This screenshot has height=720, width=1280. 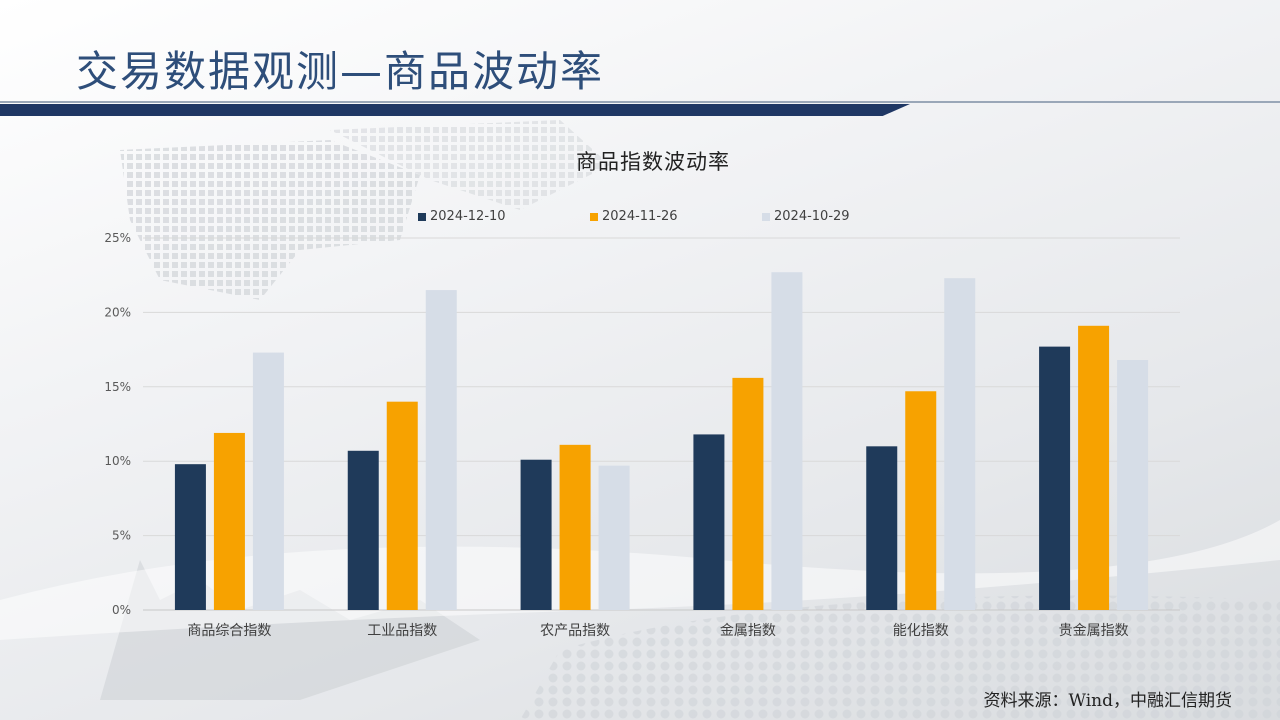 What do you see at coordinates (575, 631) in the screenshot?
I see `x-category-label-3: 农产品指数` at bounding box center [575, 631].